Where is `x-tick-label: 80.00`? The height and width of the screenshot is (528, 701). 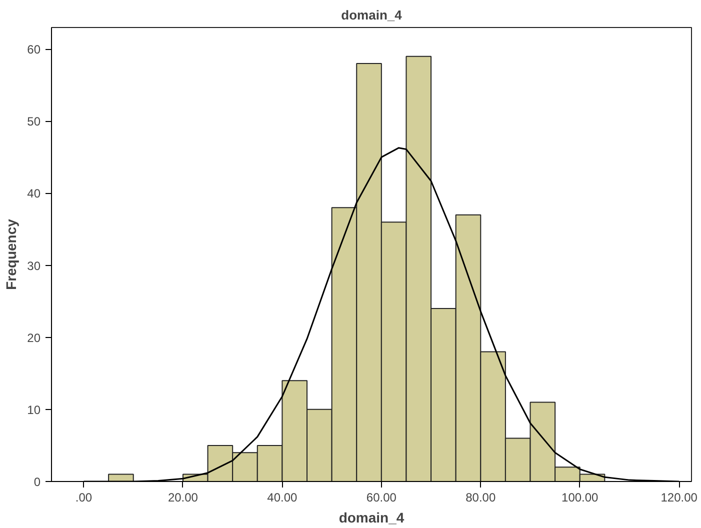
x-tick-label: 80.00 is located at coordinates (481, 497).